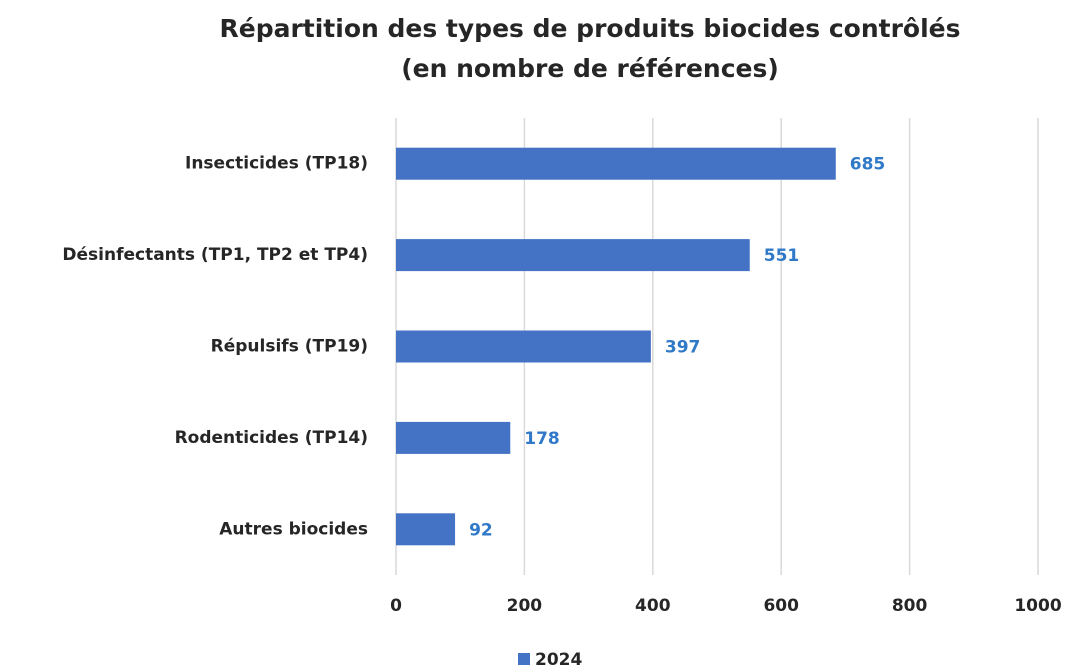 This screenshot has width=1069, height=670. Describe the element at coordinates (215, 255) in the screenshot. I see `y-tick-label: Désinfectants (TP1, TP2 et TP4)` at that location.